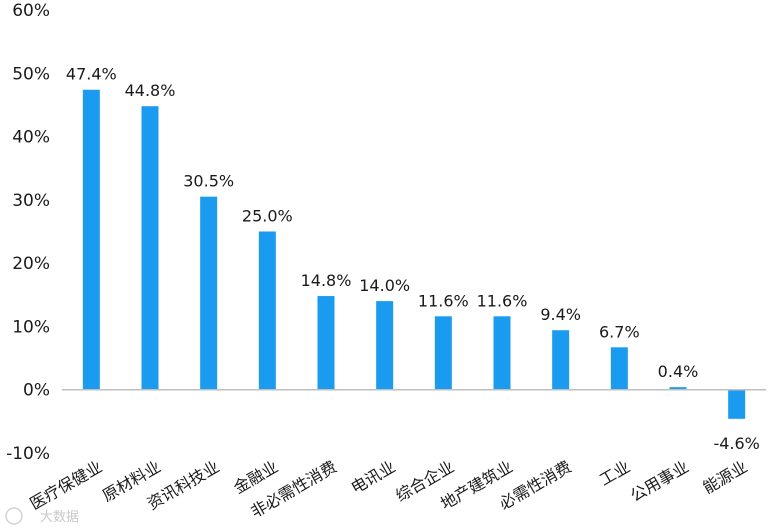  Describe the element at coordinates (59, 517) in the screenshot. I see `watermark-text: 大数据` at that location.